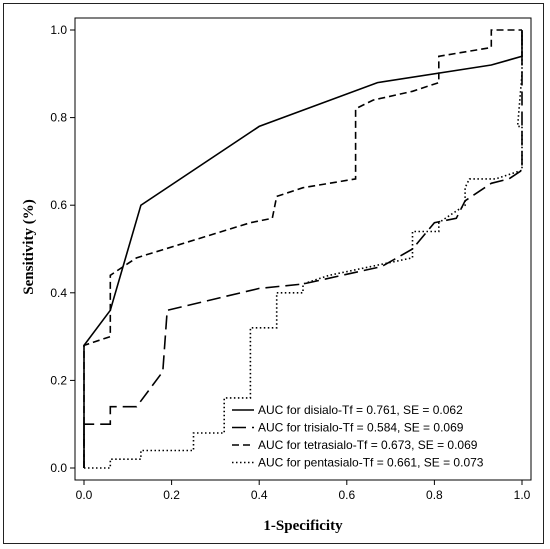 Image resolution: width=550 pixels, height=549 pixels. Describe the element at coordinates (62, 249) in the screenshot. I see `y-axis: 0.0 0.2 0.4 0.6 0.8 1.0` at that location.